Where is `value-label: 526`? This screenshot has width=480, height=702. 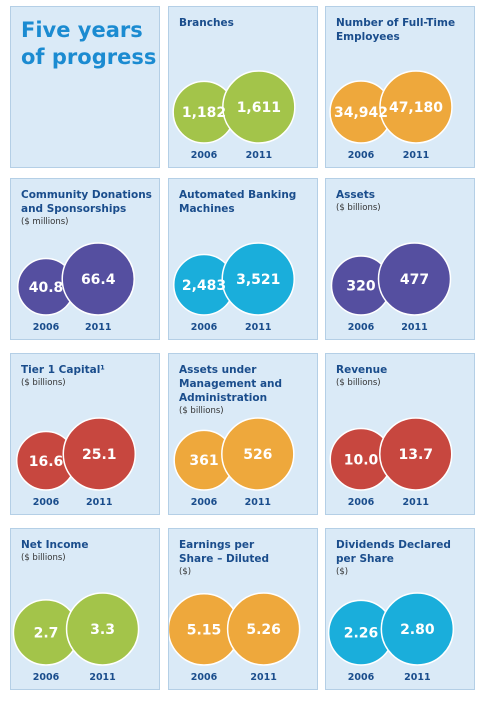
value-label: 526 is located at coordinates (257, 455).